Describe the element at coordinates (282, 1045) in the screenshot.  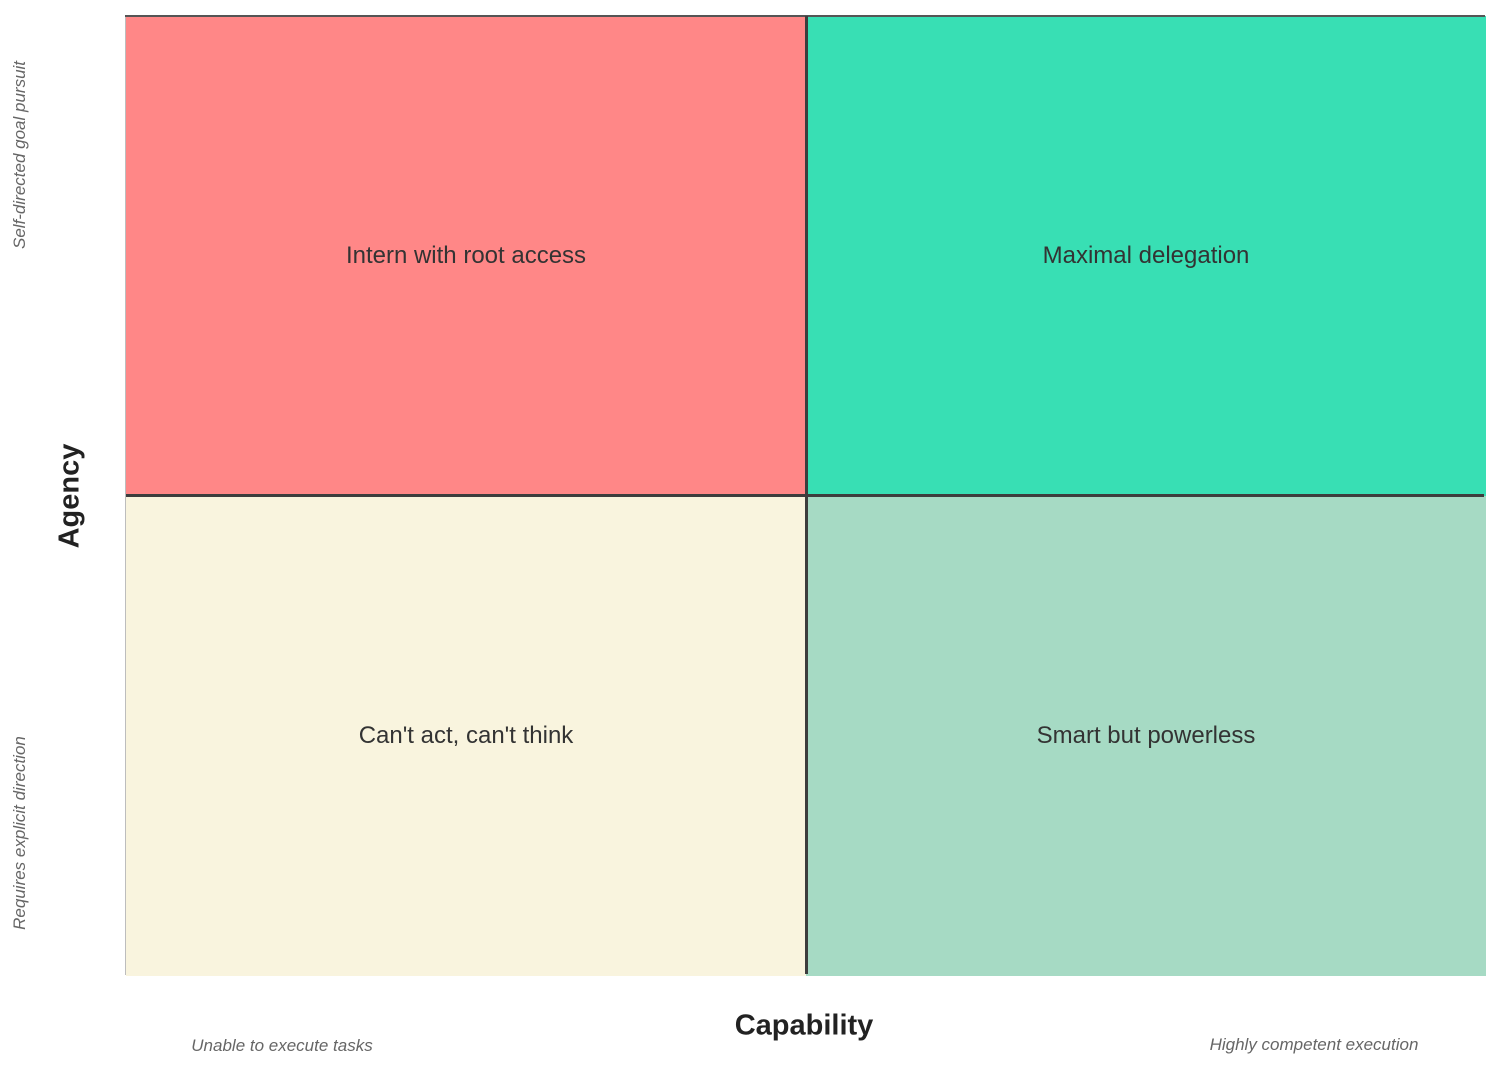
I see `x-axis-low-label: Unable to execute tasks` at that location.